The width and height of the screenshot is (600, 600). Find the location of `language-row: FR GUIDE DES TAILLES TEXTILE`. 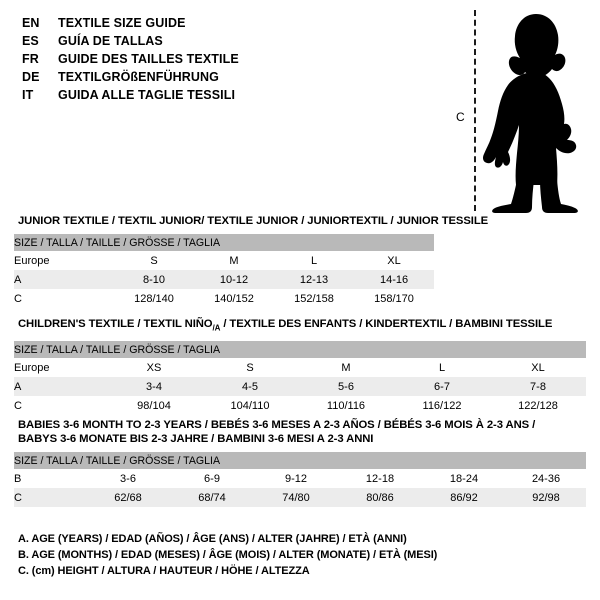

language-row: FR GUIDE DES TAILLES TEXTILE is located at coordinates (212, 59).